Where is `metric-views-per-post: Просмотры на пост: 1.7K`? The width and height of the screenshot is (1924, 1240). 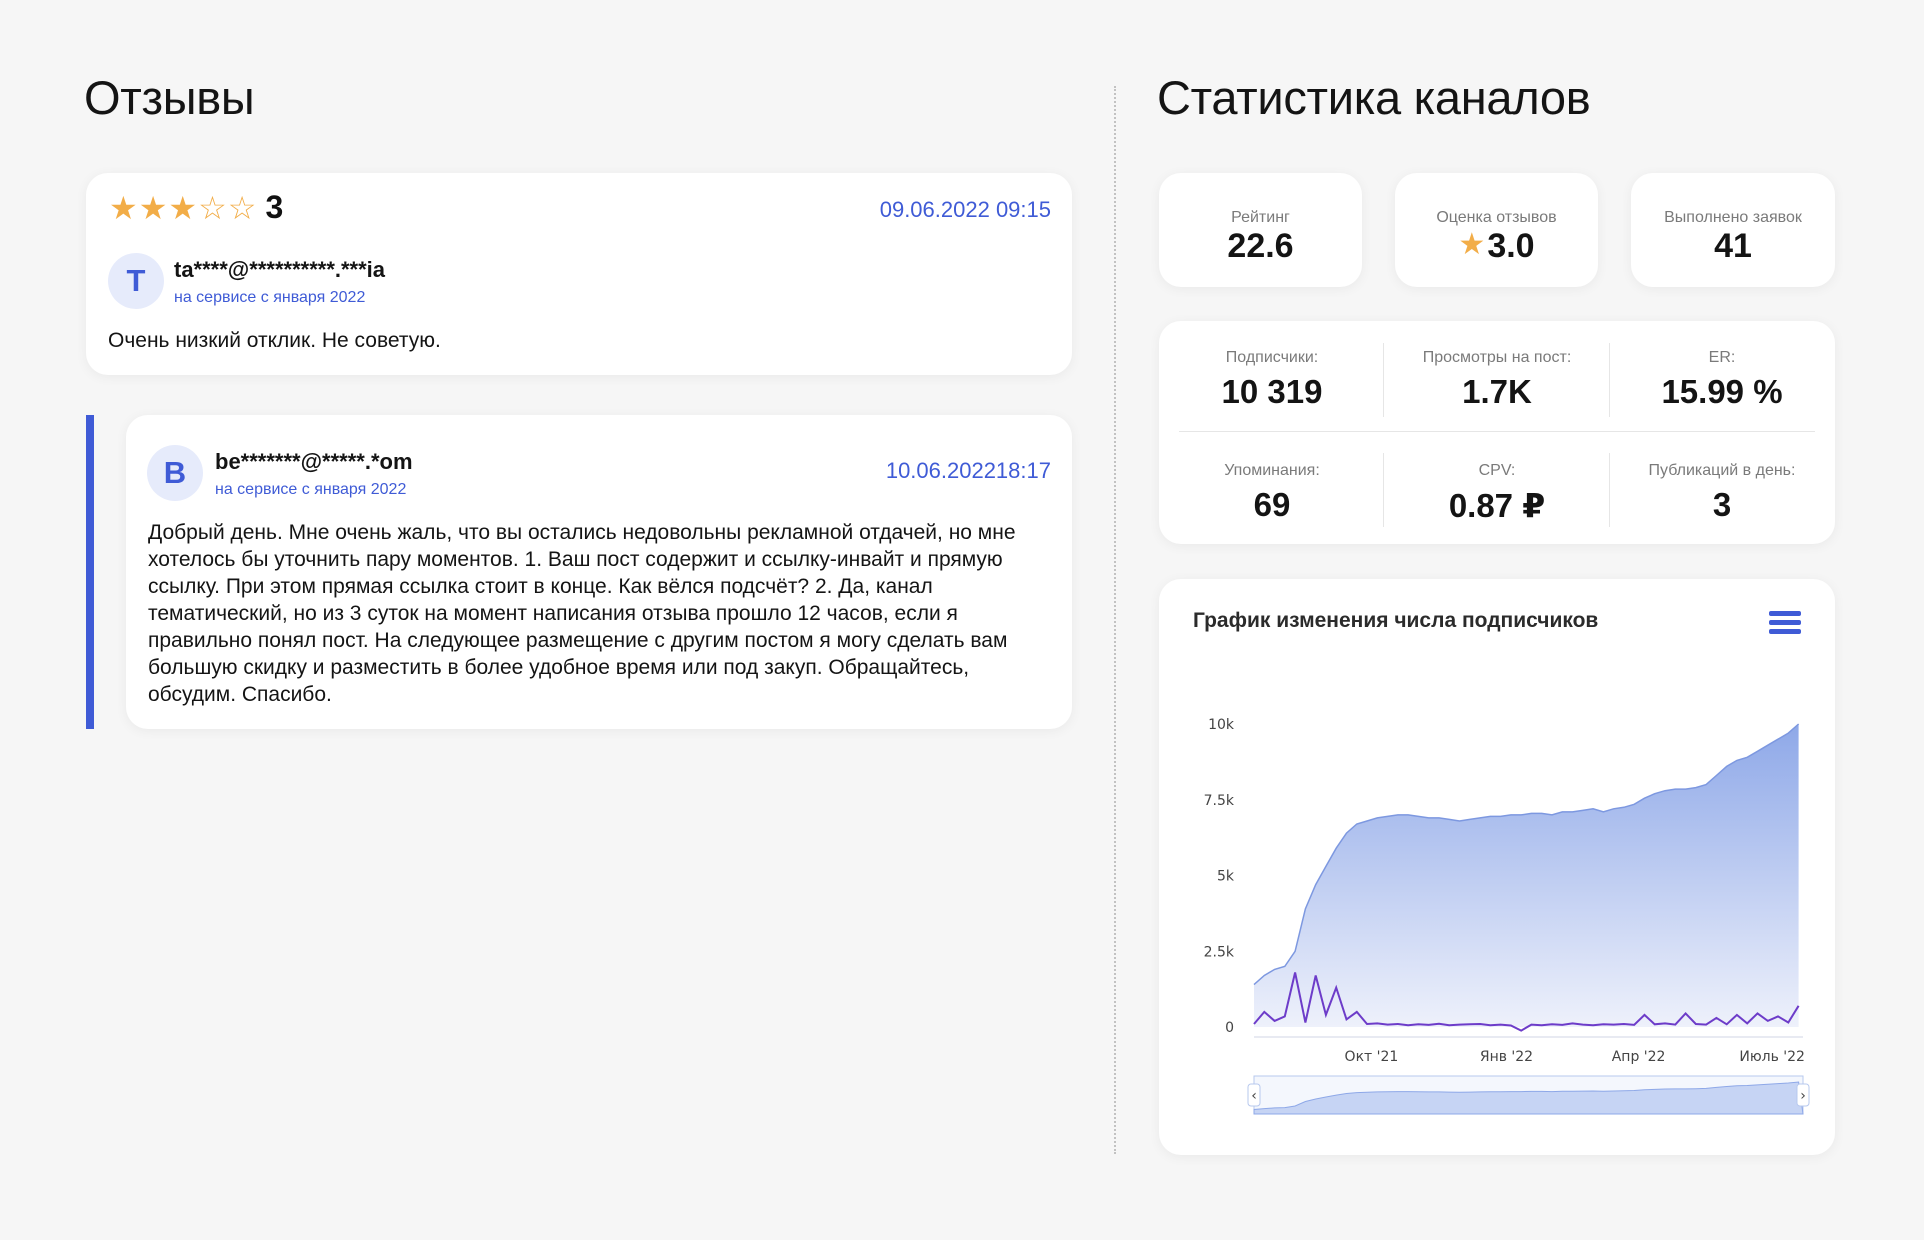
metric-views-per-post: Просмотры на пост: 1.7K is located at coordinates (1497, 380).